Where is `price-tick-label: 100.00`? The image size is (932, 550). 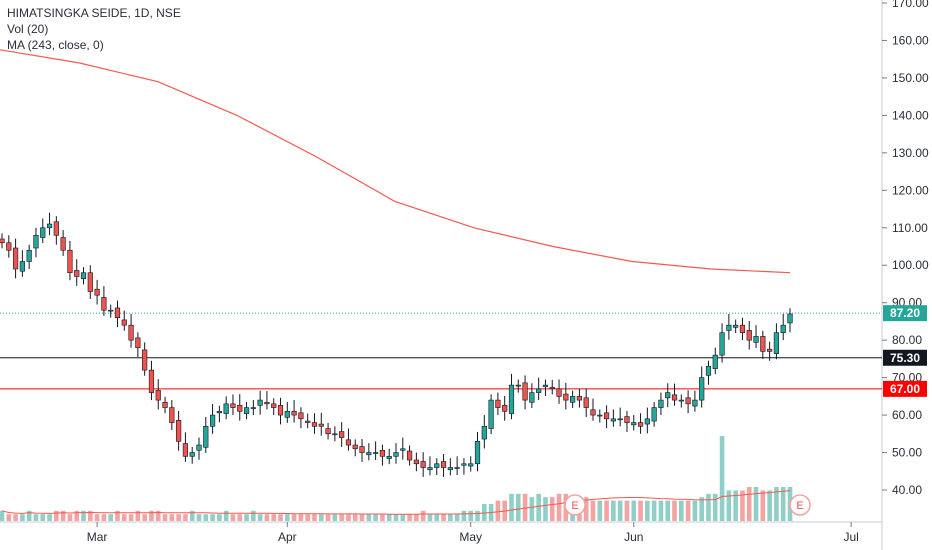
price-tick-label: 100.00 is located at coordinates (910, 265).